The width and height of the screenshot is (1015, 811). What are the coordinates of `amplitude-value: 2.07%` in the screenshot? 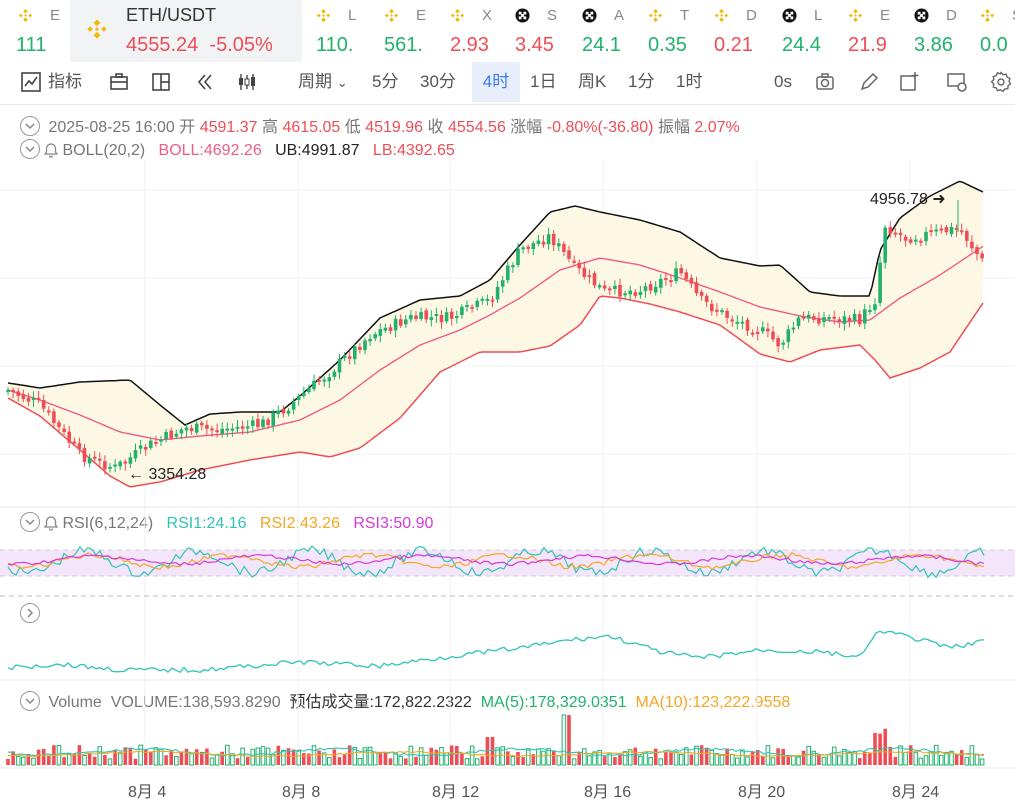 It's located at (717, 127).